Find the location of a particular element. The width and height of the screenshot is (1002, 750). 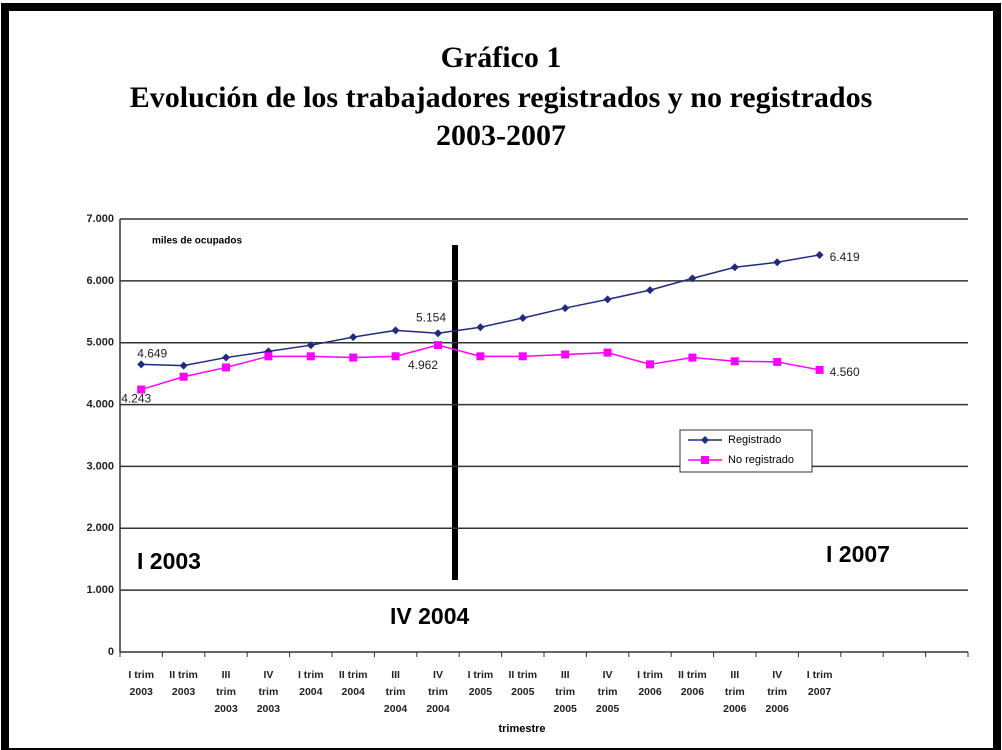

y-tick-label: 0 is located at coordinates (111, 652).